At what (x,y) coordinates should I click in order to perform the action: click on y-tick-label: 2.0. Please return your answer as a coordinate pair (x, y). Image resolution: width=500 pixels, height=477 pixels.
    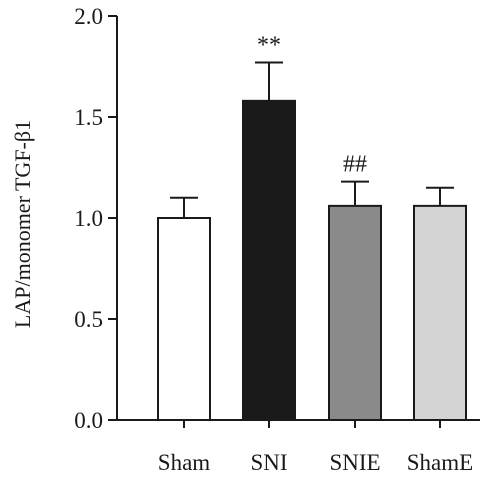
    Looking at the image, I should click on (88, 16).